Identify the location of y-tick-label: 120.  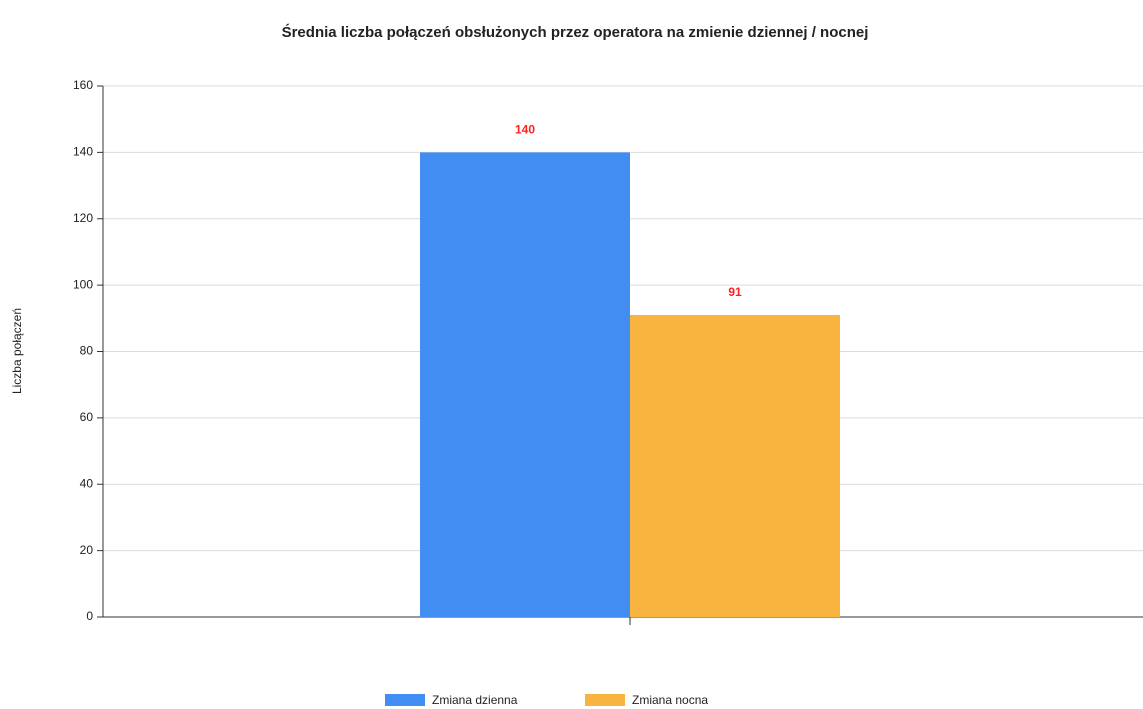
(83, 218).